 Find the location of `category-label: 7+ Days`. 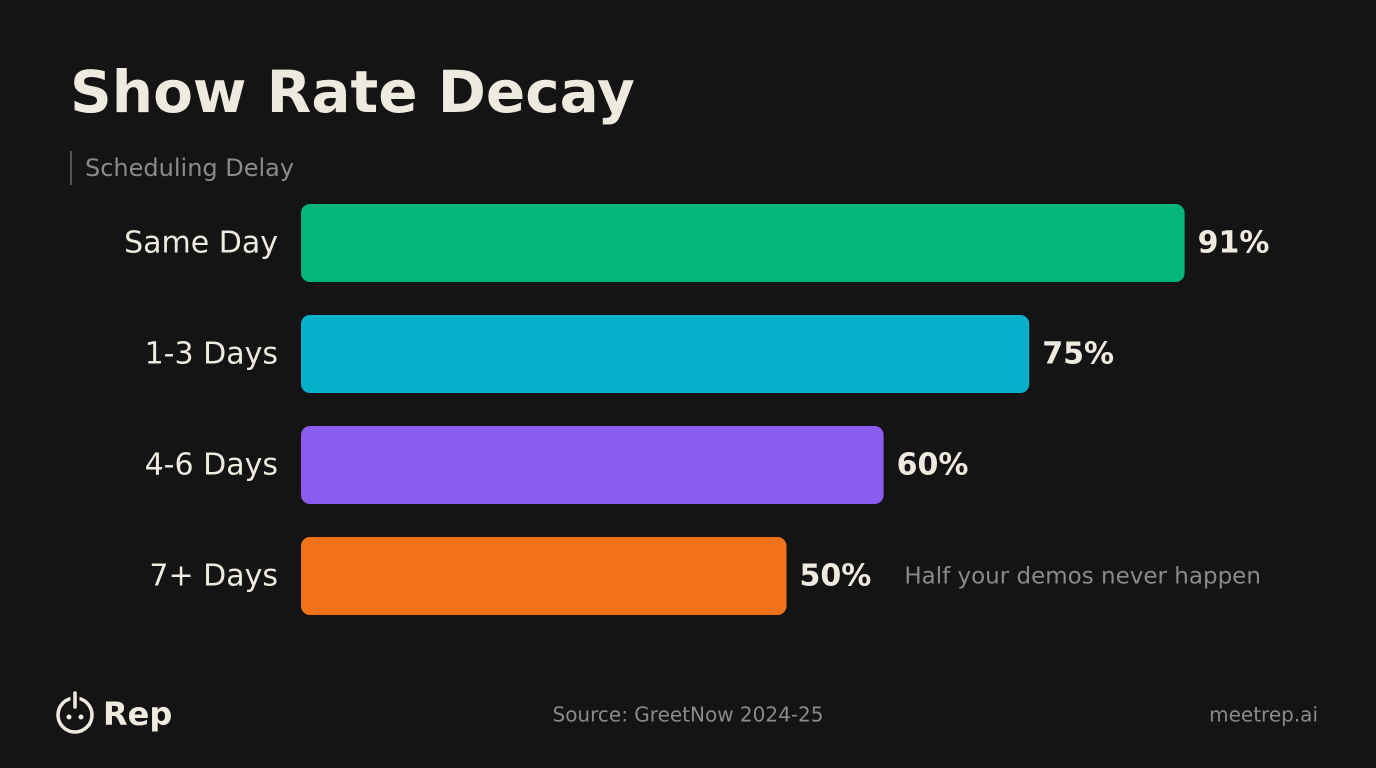

category-label: 7+ Days is located at coordinates (213, 576).